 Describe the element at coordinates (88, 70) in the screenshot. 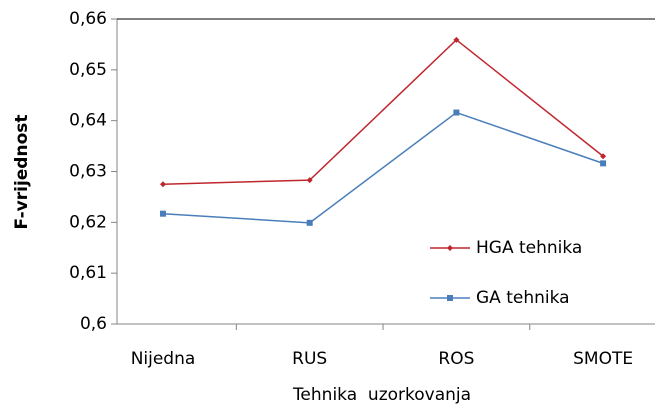

I see `y-tick-label: 0,65` at that location.